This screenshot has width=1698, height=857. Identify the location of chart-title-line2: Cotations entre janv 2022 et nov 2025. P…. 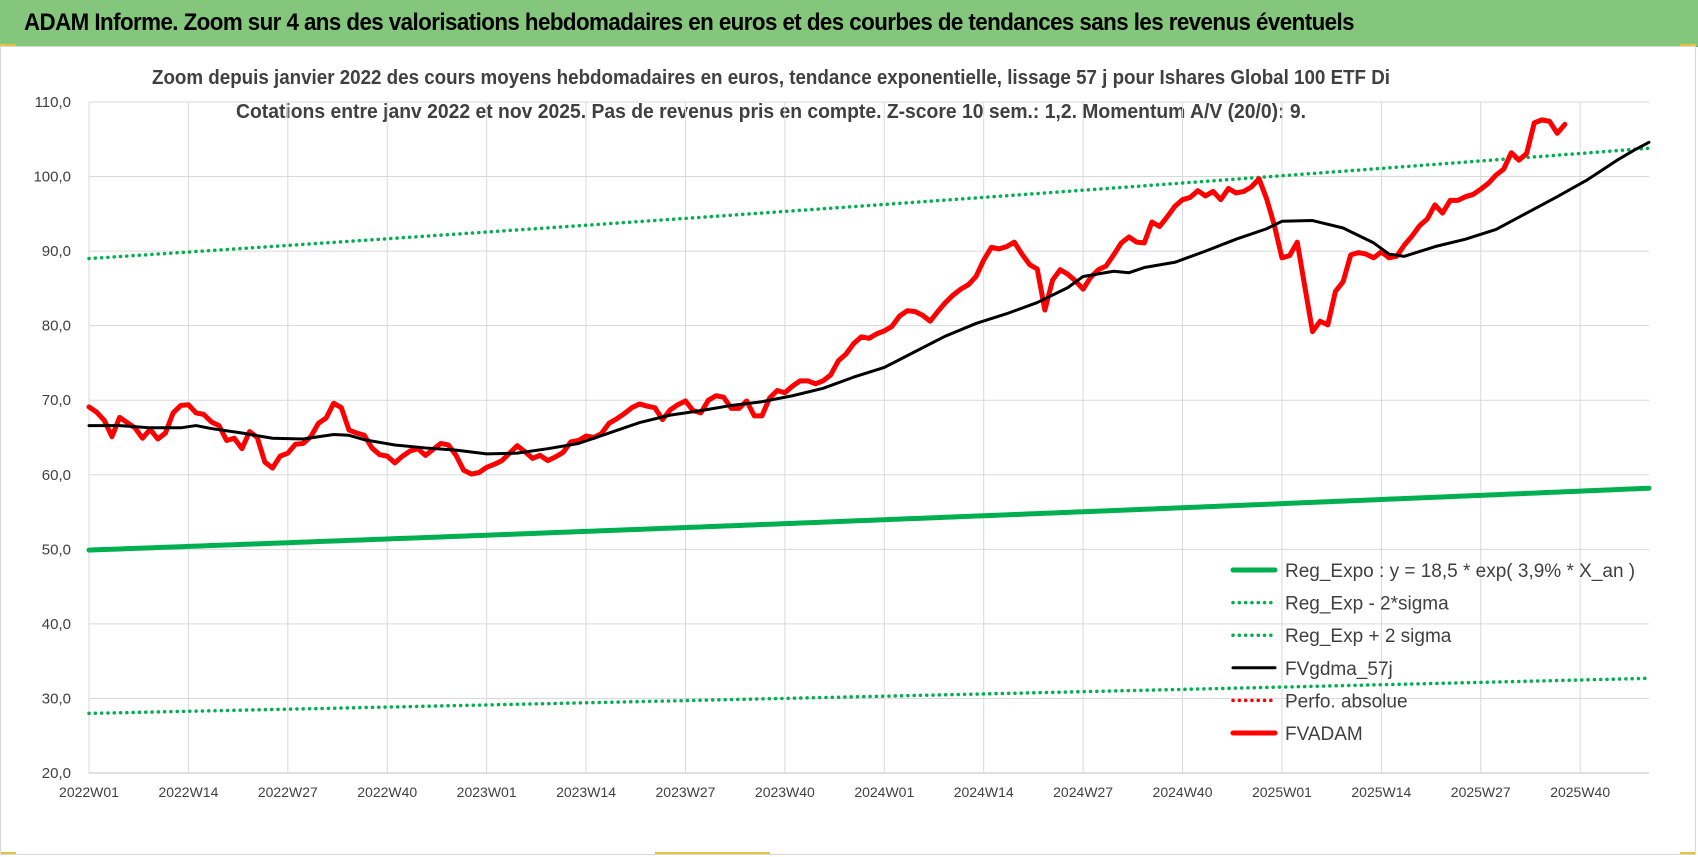
(771, 112).